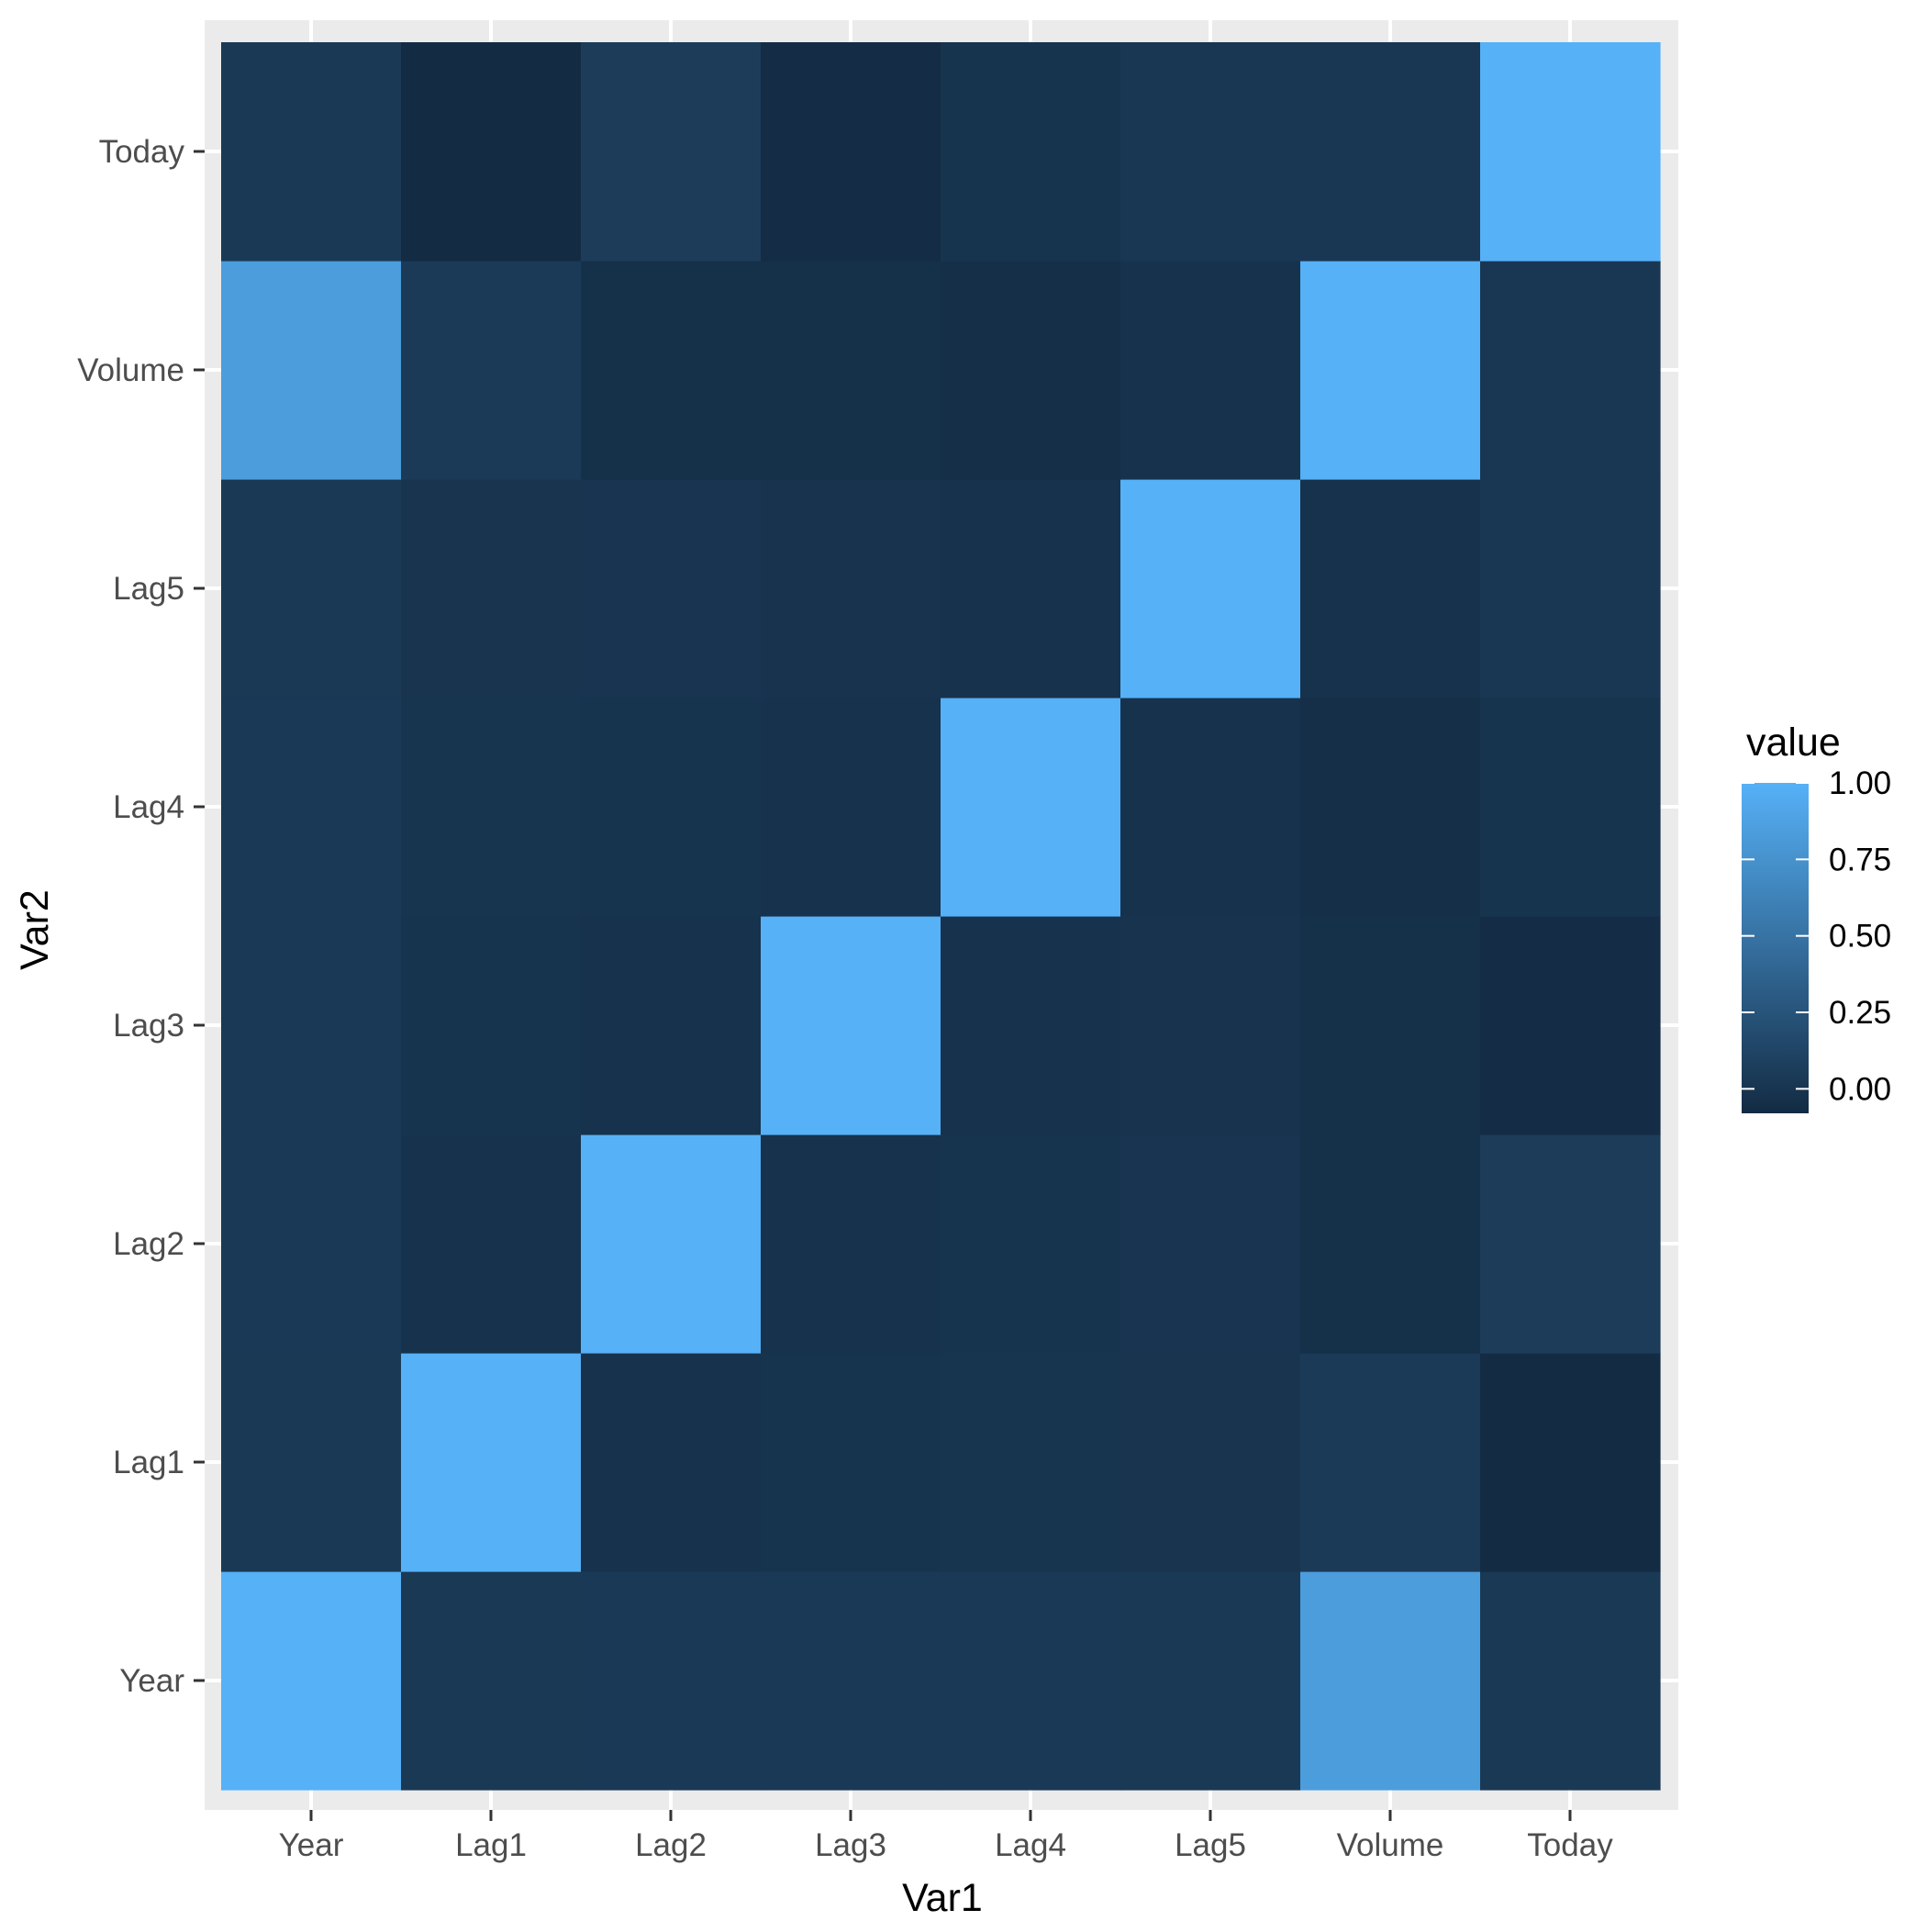 This screenshot has width=1927, height=1932. Describe the element at coordinates (491, 1845) in the screenshot. I see `x-tick-label: Lag1` at that location.